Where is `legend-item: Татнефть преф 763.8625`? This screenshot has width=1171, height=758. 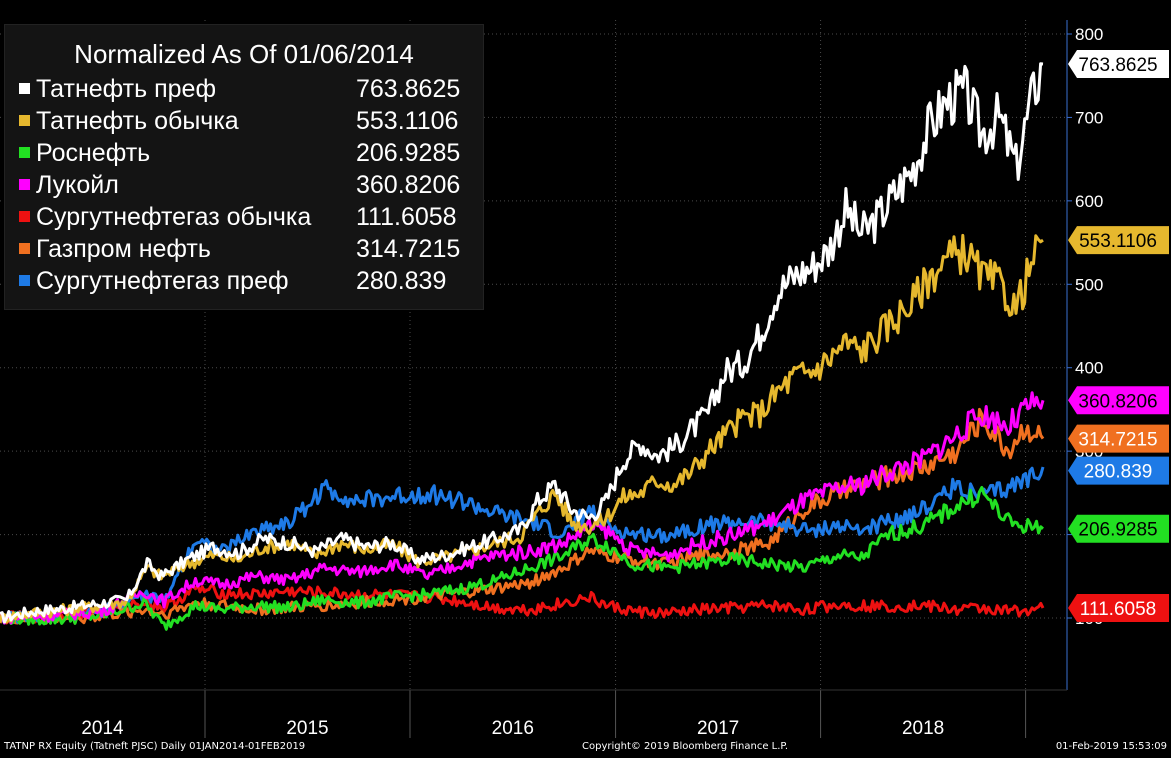
legend-item: Татнефть преф 763.8625 is located at coordinates (239, 89).